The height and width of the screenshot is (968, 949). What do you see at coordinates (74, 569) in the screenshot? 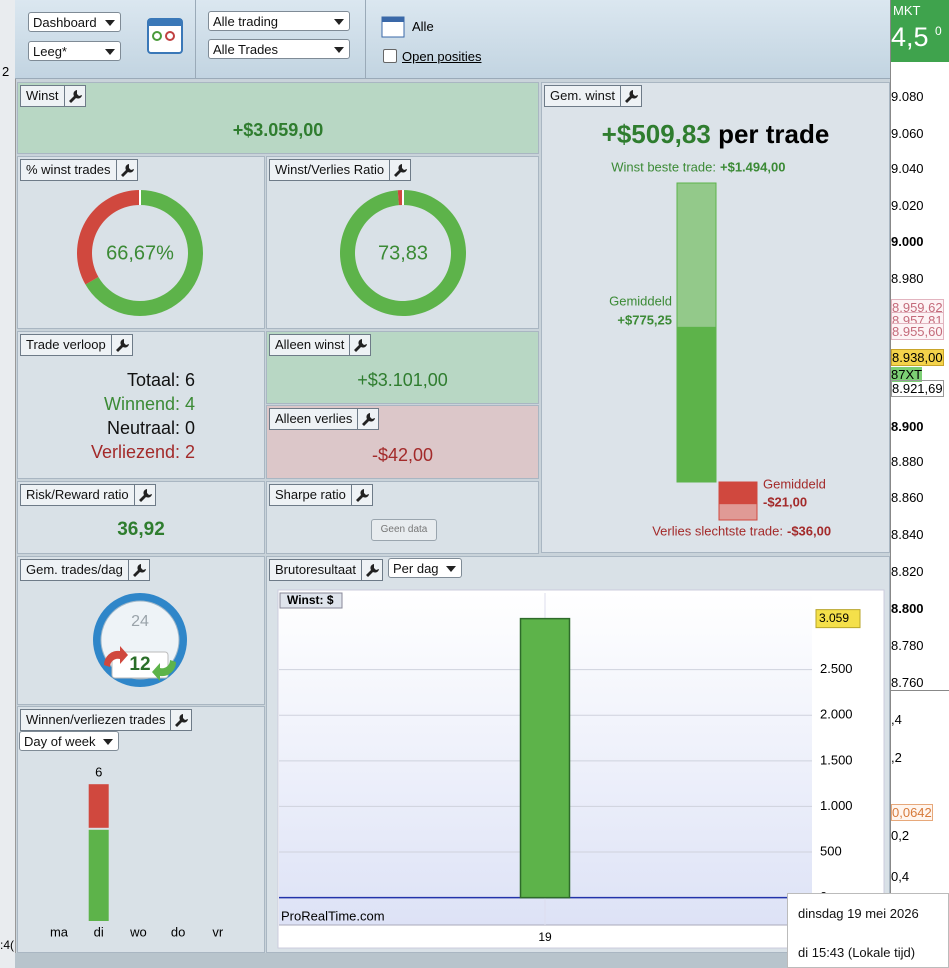
I see `panel-title-text: Gem. trades/dag` at bounding box center [74, 569].